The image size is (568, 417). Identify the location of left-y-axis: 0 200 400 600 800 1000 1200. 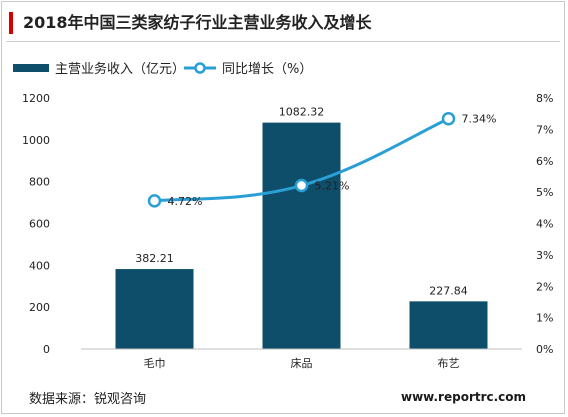
(36, 224).